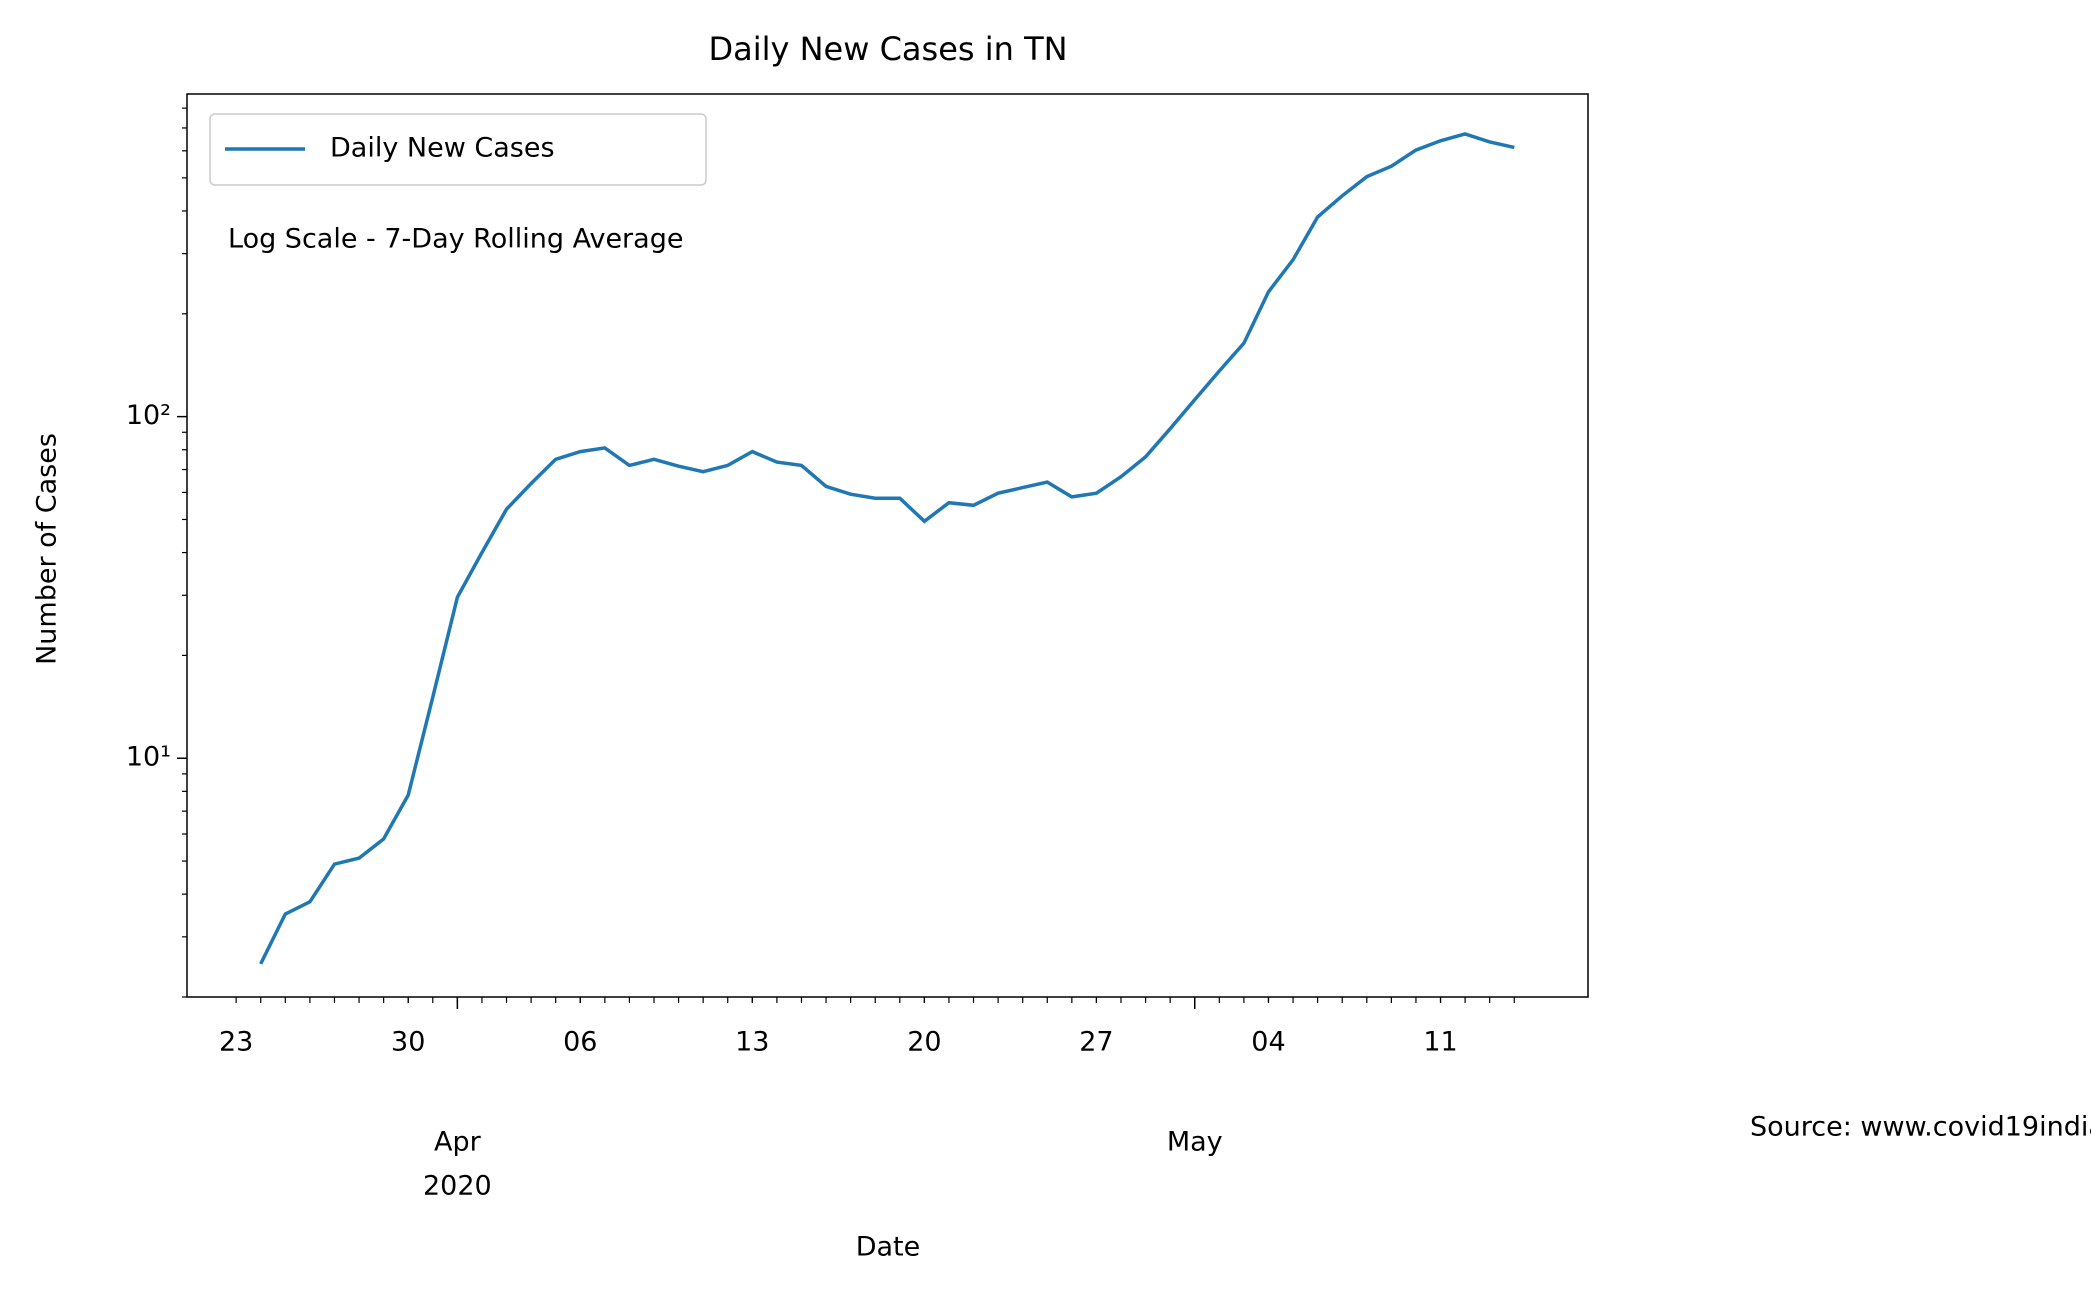  Describe the element at coordinates (458, 1142) in the screenshot. I see `month-label: Apr` at that location.